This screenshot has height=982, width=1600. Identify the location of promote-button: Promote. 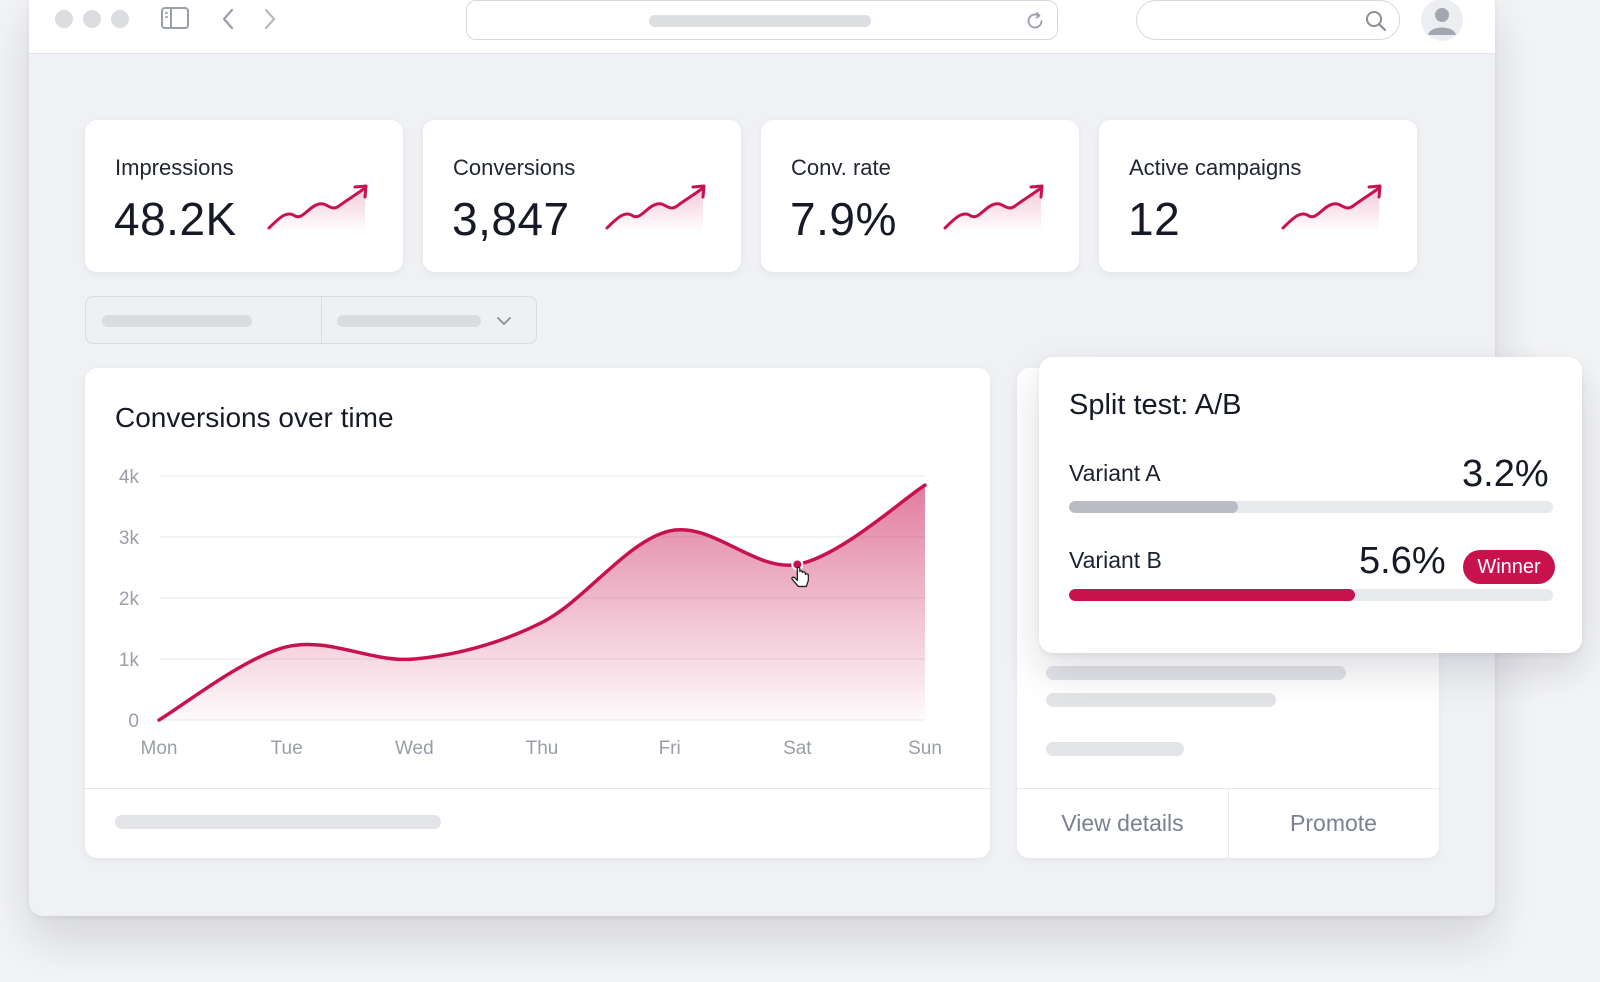
(1333, 822).